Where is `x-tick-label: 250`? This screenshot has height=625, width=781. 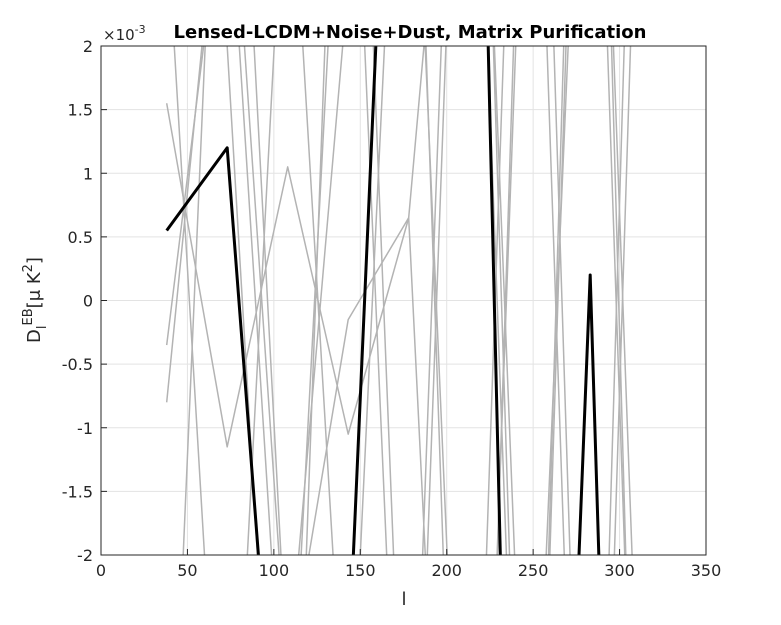 x-tick-label: 250 is located at coordinates (533, 570).